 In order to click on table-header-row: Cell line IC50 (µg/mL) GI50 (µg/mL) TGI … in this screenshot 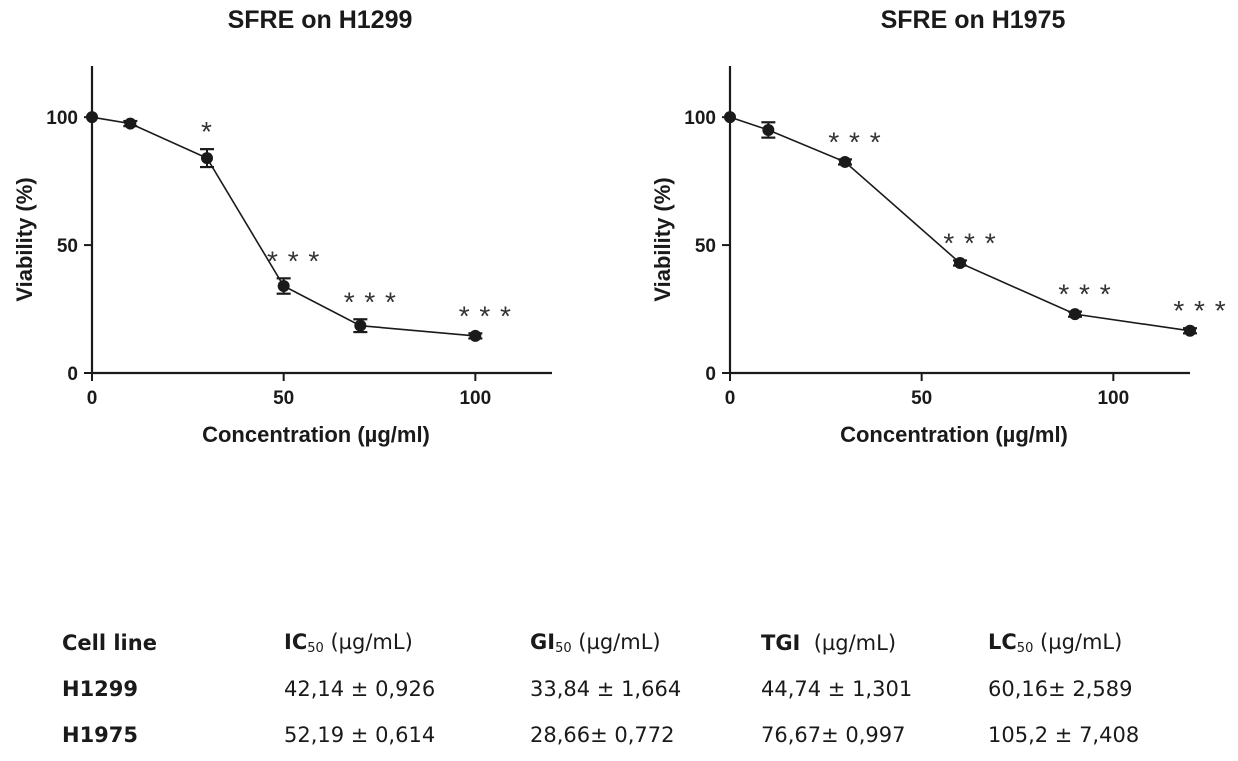, I will do `click(625, 643)`.